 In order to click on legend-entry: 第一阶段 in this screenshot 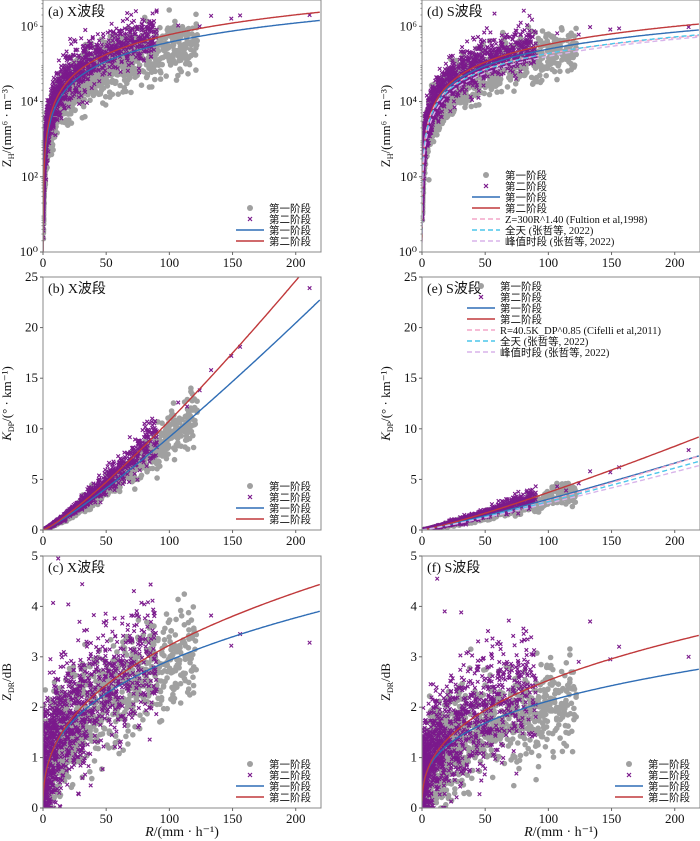, I will do `click(273, 230)`.